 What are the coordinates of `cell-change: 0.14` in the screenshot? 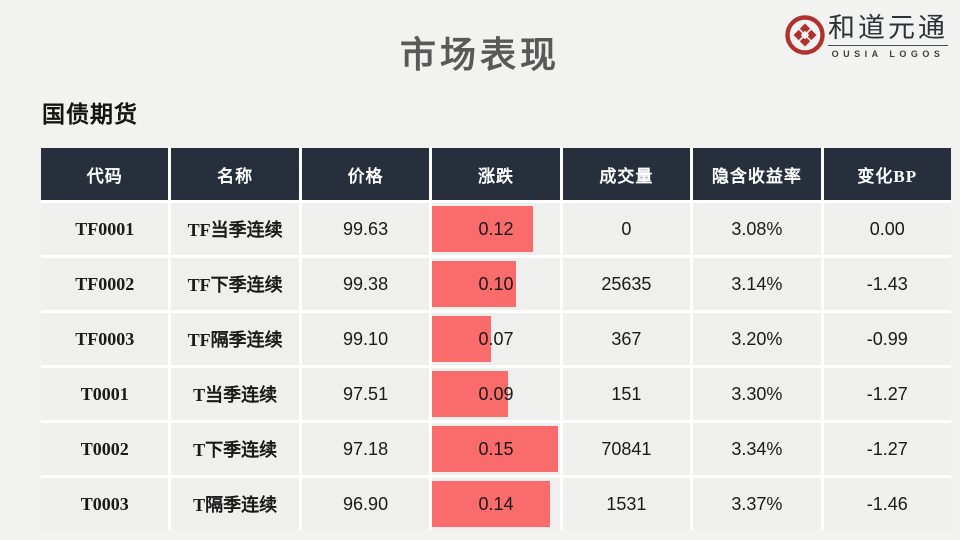 It's located at (496, 504).